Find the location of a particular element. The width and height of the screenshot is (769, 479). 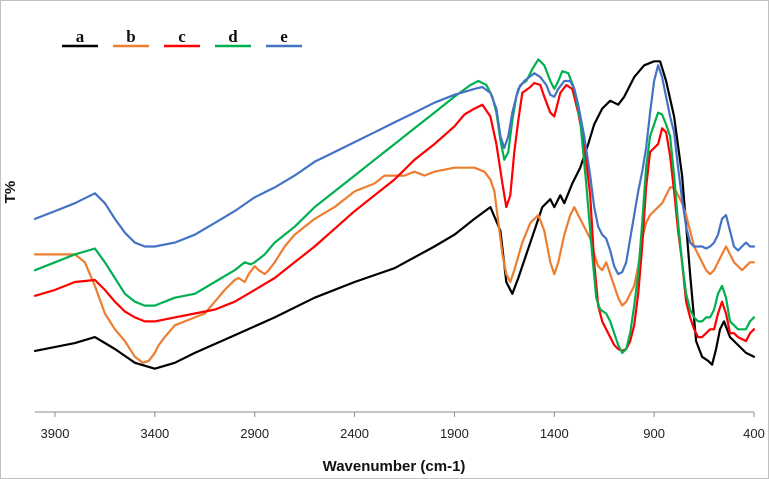

y-axis-title: T% is located at coordinates (10, 192).